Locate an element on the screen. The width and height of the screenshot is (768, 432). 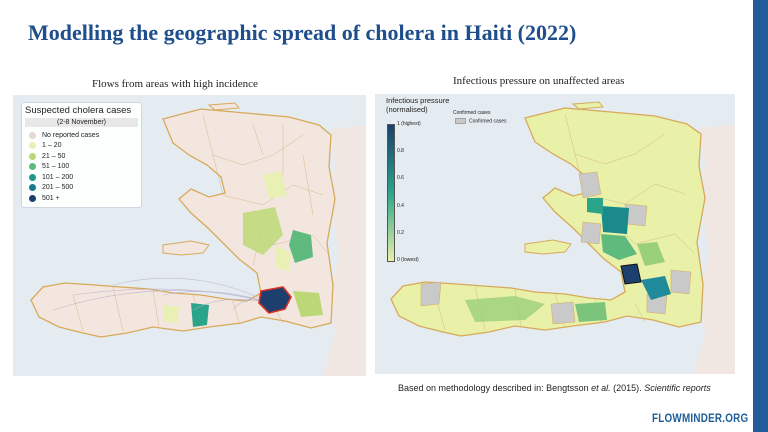
tortuga-island-right is located at coordinates (587, 105).